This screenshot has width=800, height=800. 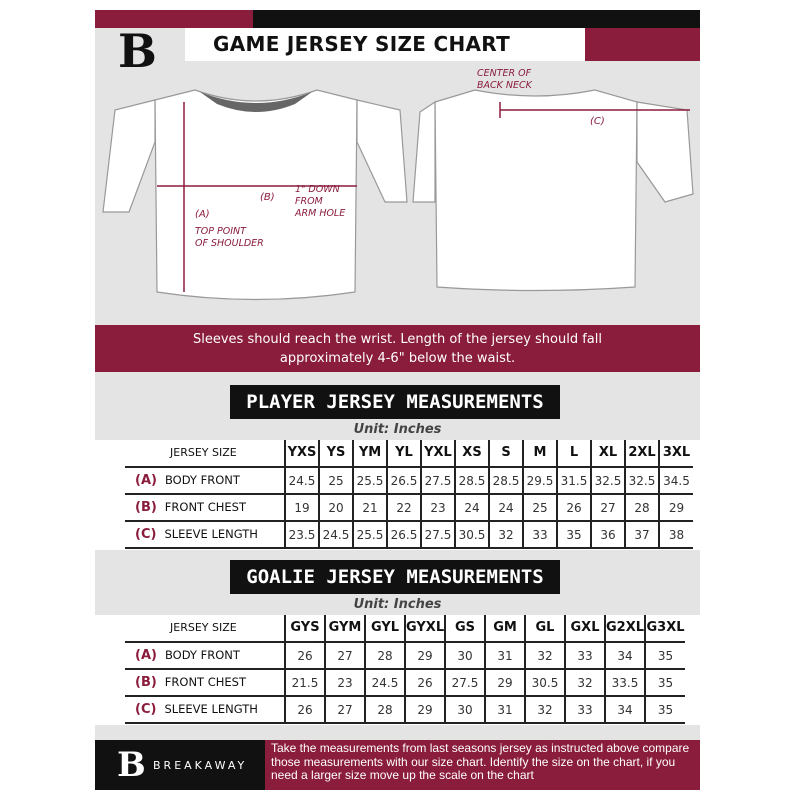 I want to click on size-header: YS, so click(x=335, y=454).